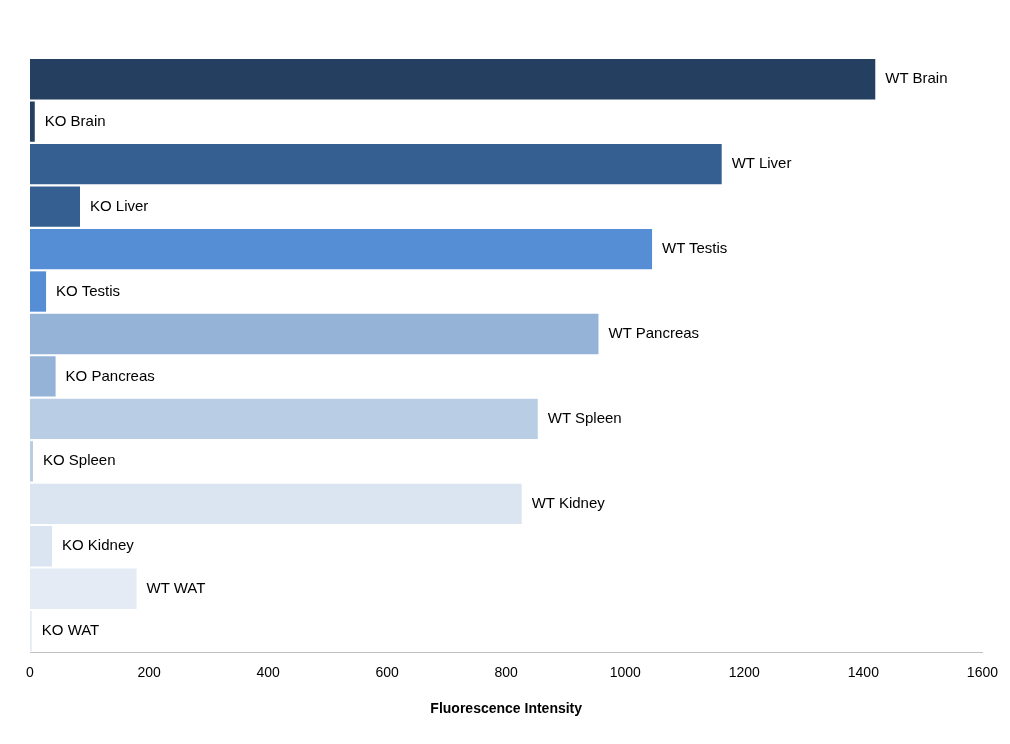 The image size is (1010, 744). I want to click on y-tick-label: WT Pancreas, so click(654, 333).